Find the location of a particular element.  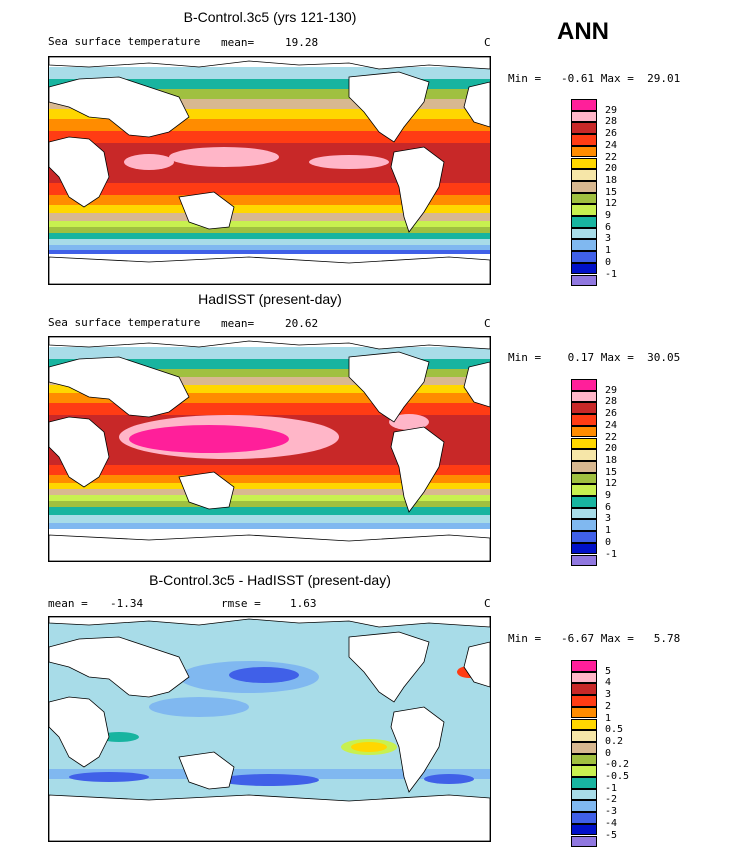

panel2-mean-value: 20.62 is located at coordinates (302, 323).